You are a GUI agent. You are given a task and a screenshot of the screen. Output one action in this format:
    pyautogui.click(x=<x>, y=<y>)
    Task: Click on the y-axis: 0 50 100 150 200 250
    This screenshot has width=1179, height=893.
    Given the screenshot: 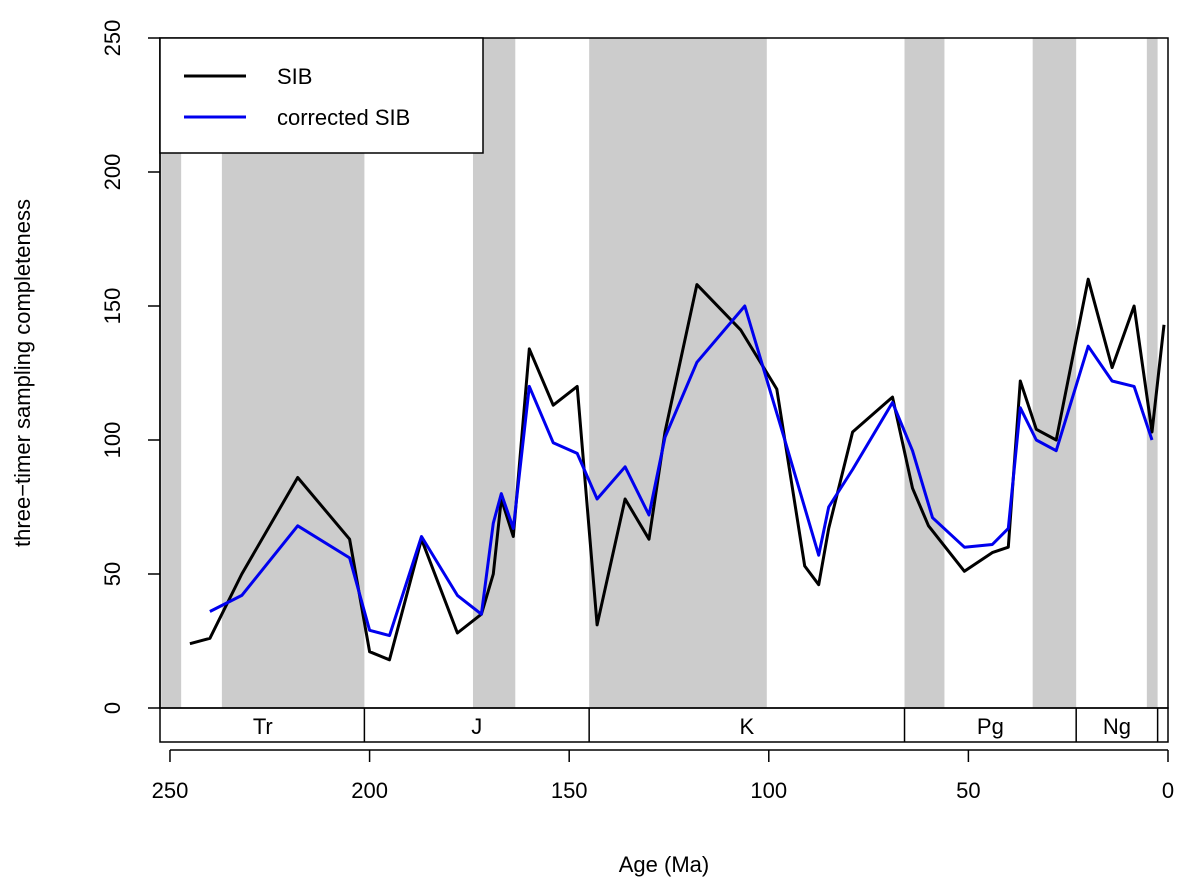 What is the action you would take?
    pyautogui.click(x=130, y=367)
    